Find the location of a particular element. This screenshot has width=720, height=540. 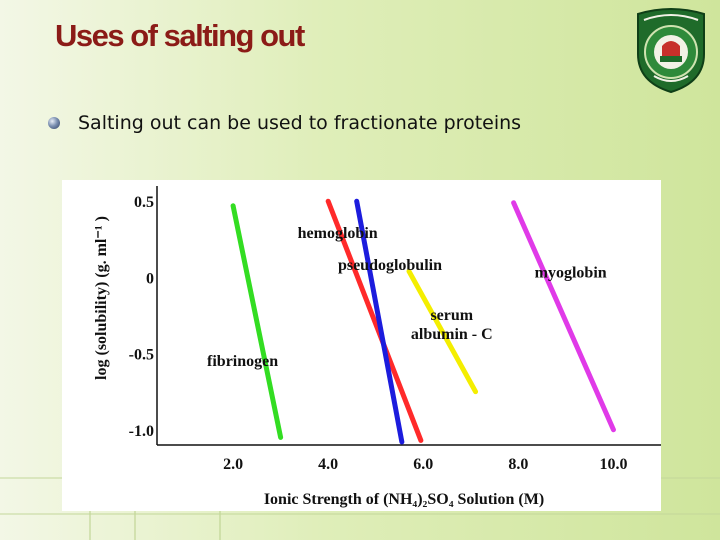

y-tick-label: 0 is located at coordinates (150, 278).